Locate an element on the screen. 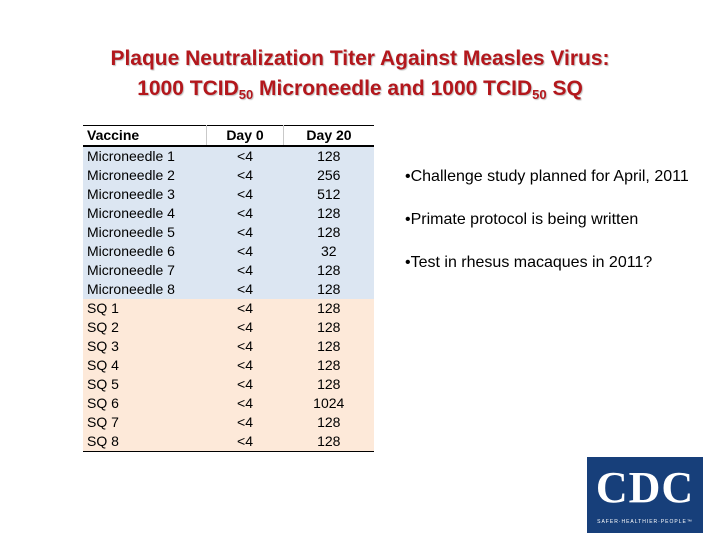 The image size is (720, 540). table-row: Microneedle 4 <4 128 is located at coordinates (228, 213).